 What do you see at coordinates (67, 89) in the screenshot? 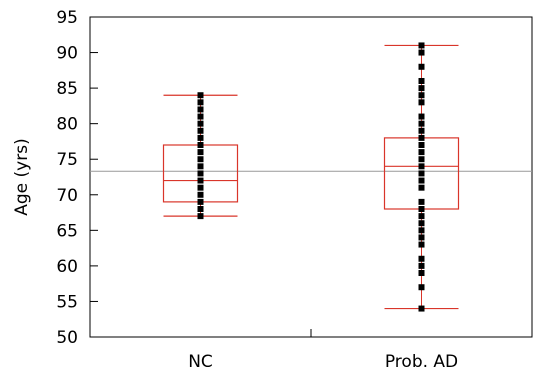
I see `y-tick-label: 85` at bounding box center [67, 89].